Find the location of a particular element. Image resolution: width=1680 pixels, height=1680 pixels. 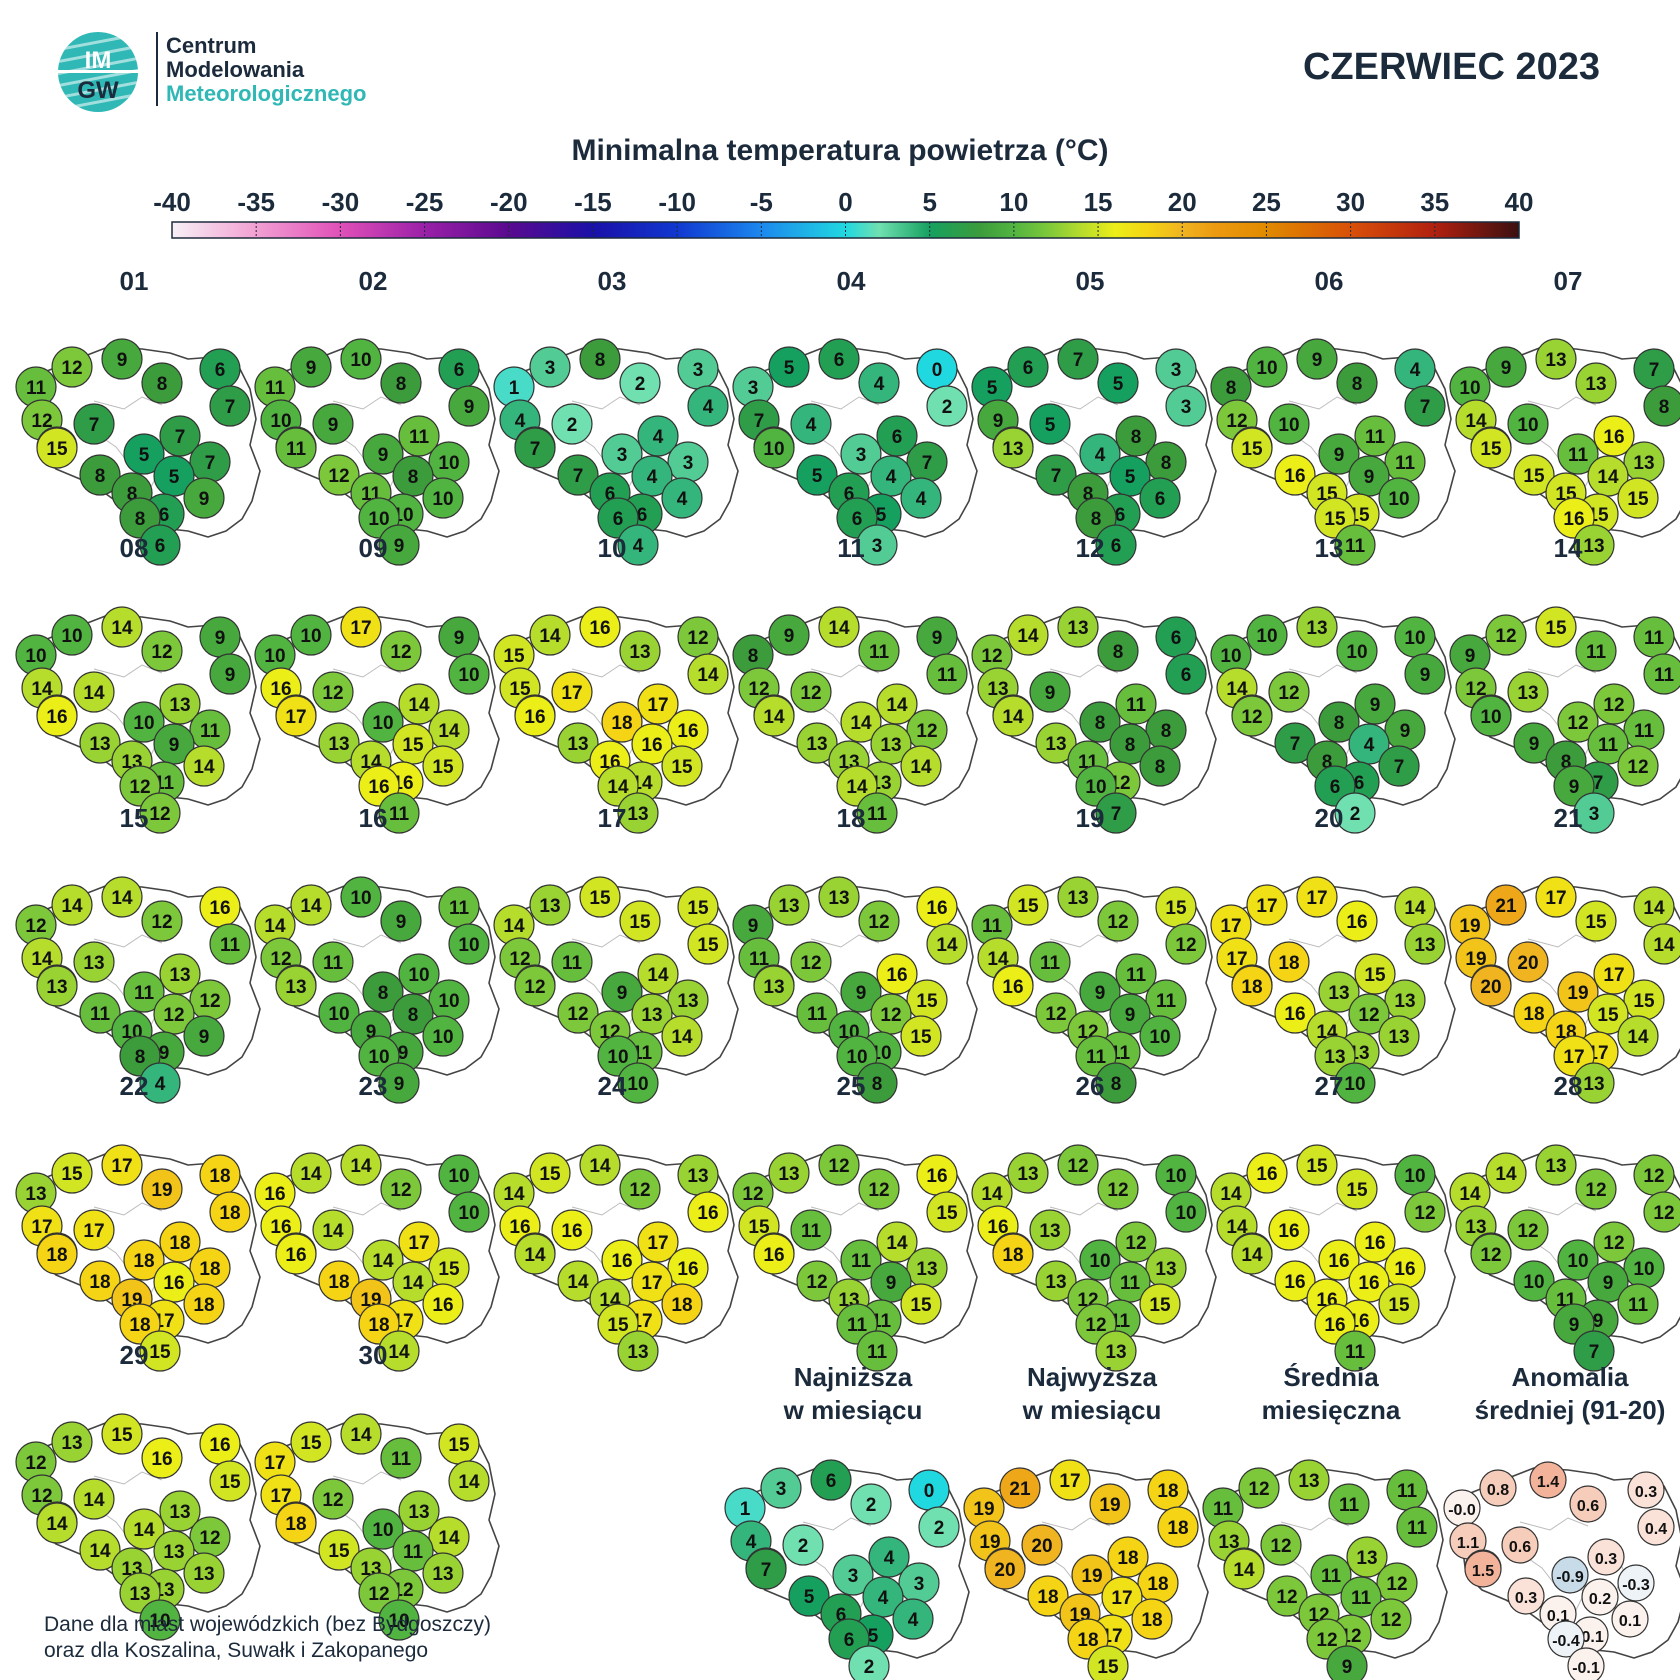

colorbar-tick-label: 0 is located at coordinates (845, 202).